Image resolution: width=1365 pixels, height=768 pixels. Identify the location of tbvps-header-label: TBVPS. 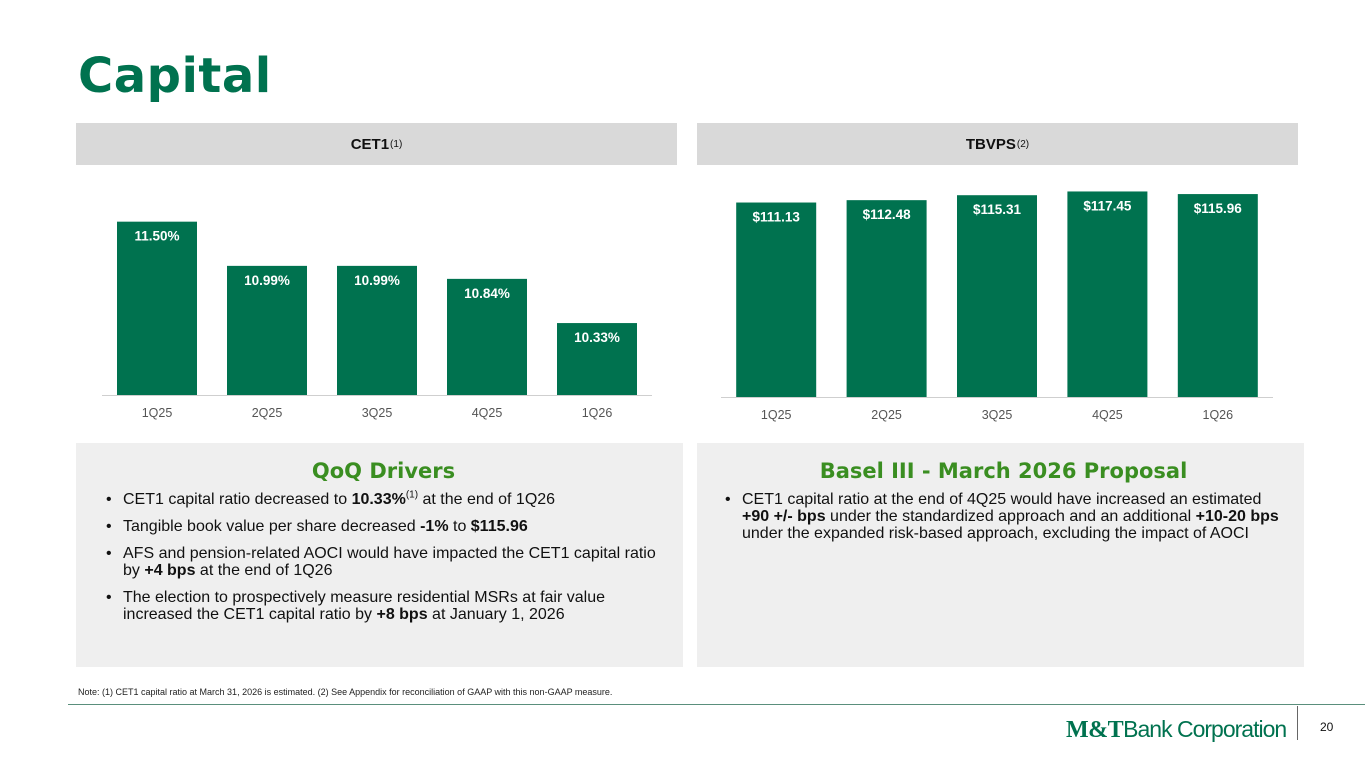
(990, 144).